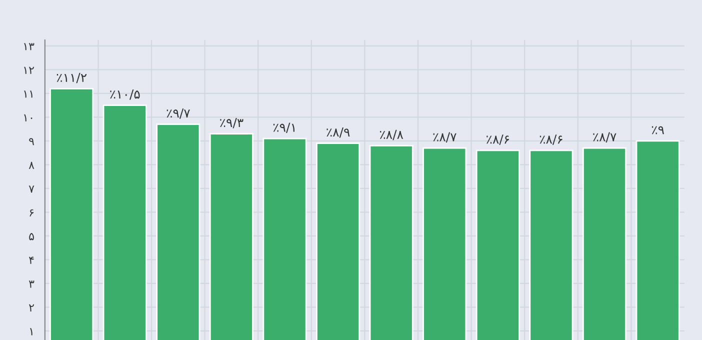 This screenshot has height=340, width=702. Describe the element at coordinates (392, 135) in the screenshot. I see `data-label: ٪۸/۸` at that location.